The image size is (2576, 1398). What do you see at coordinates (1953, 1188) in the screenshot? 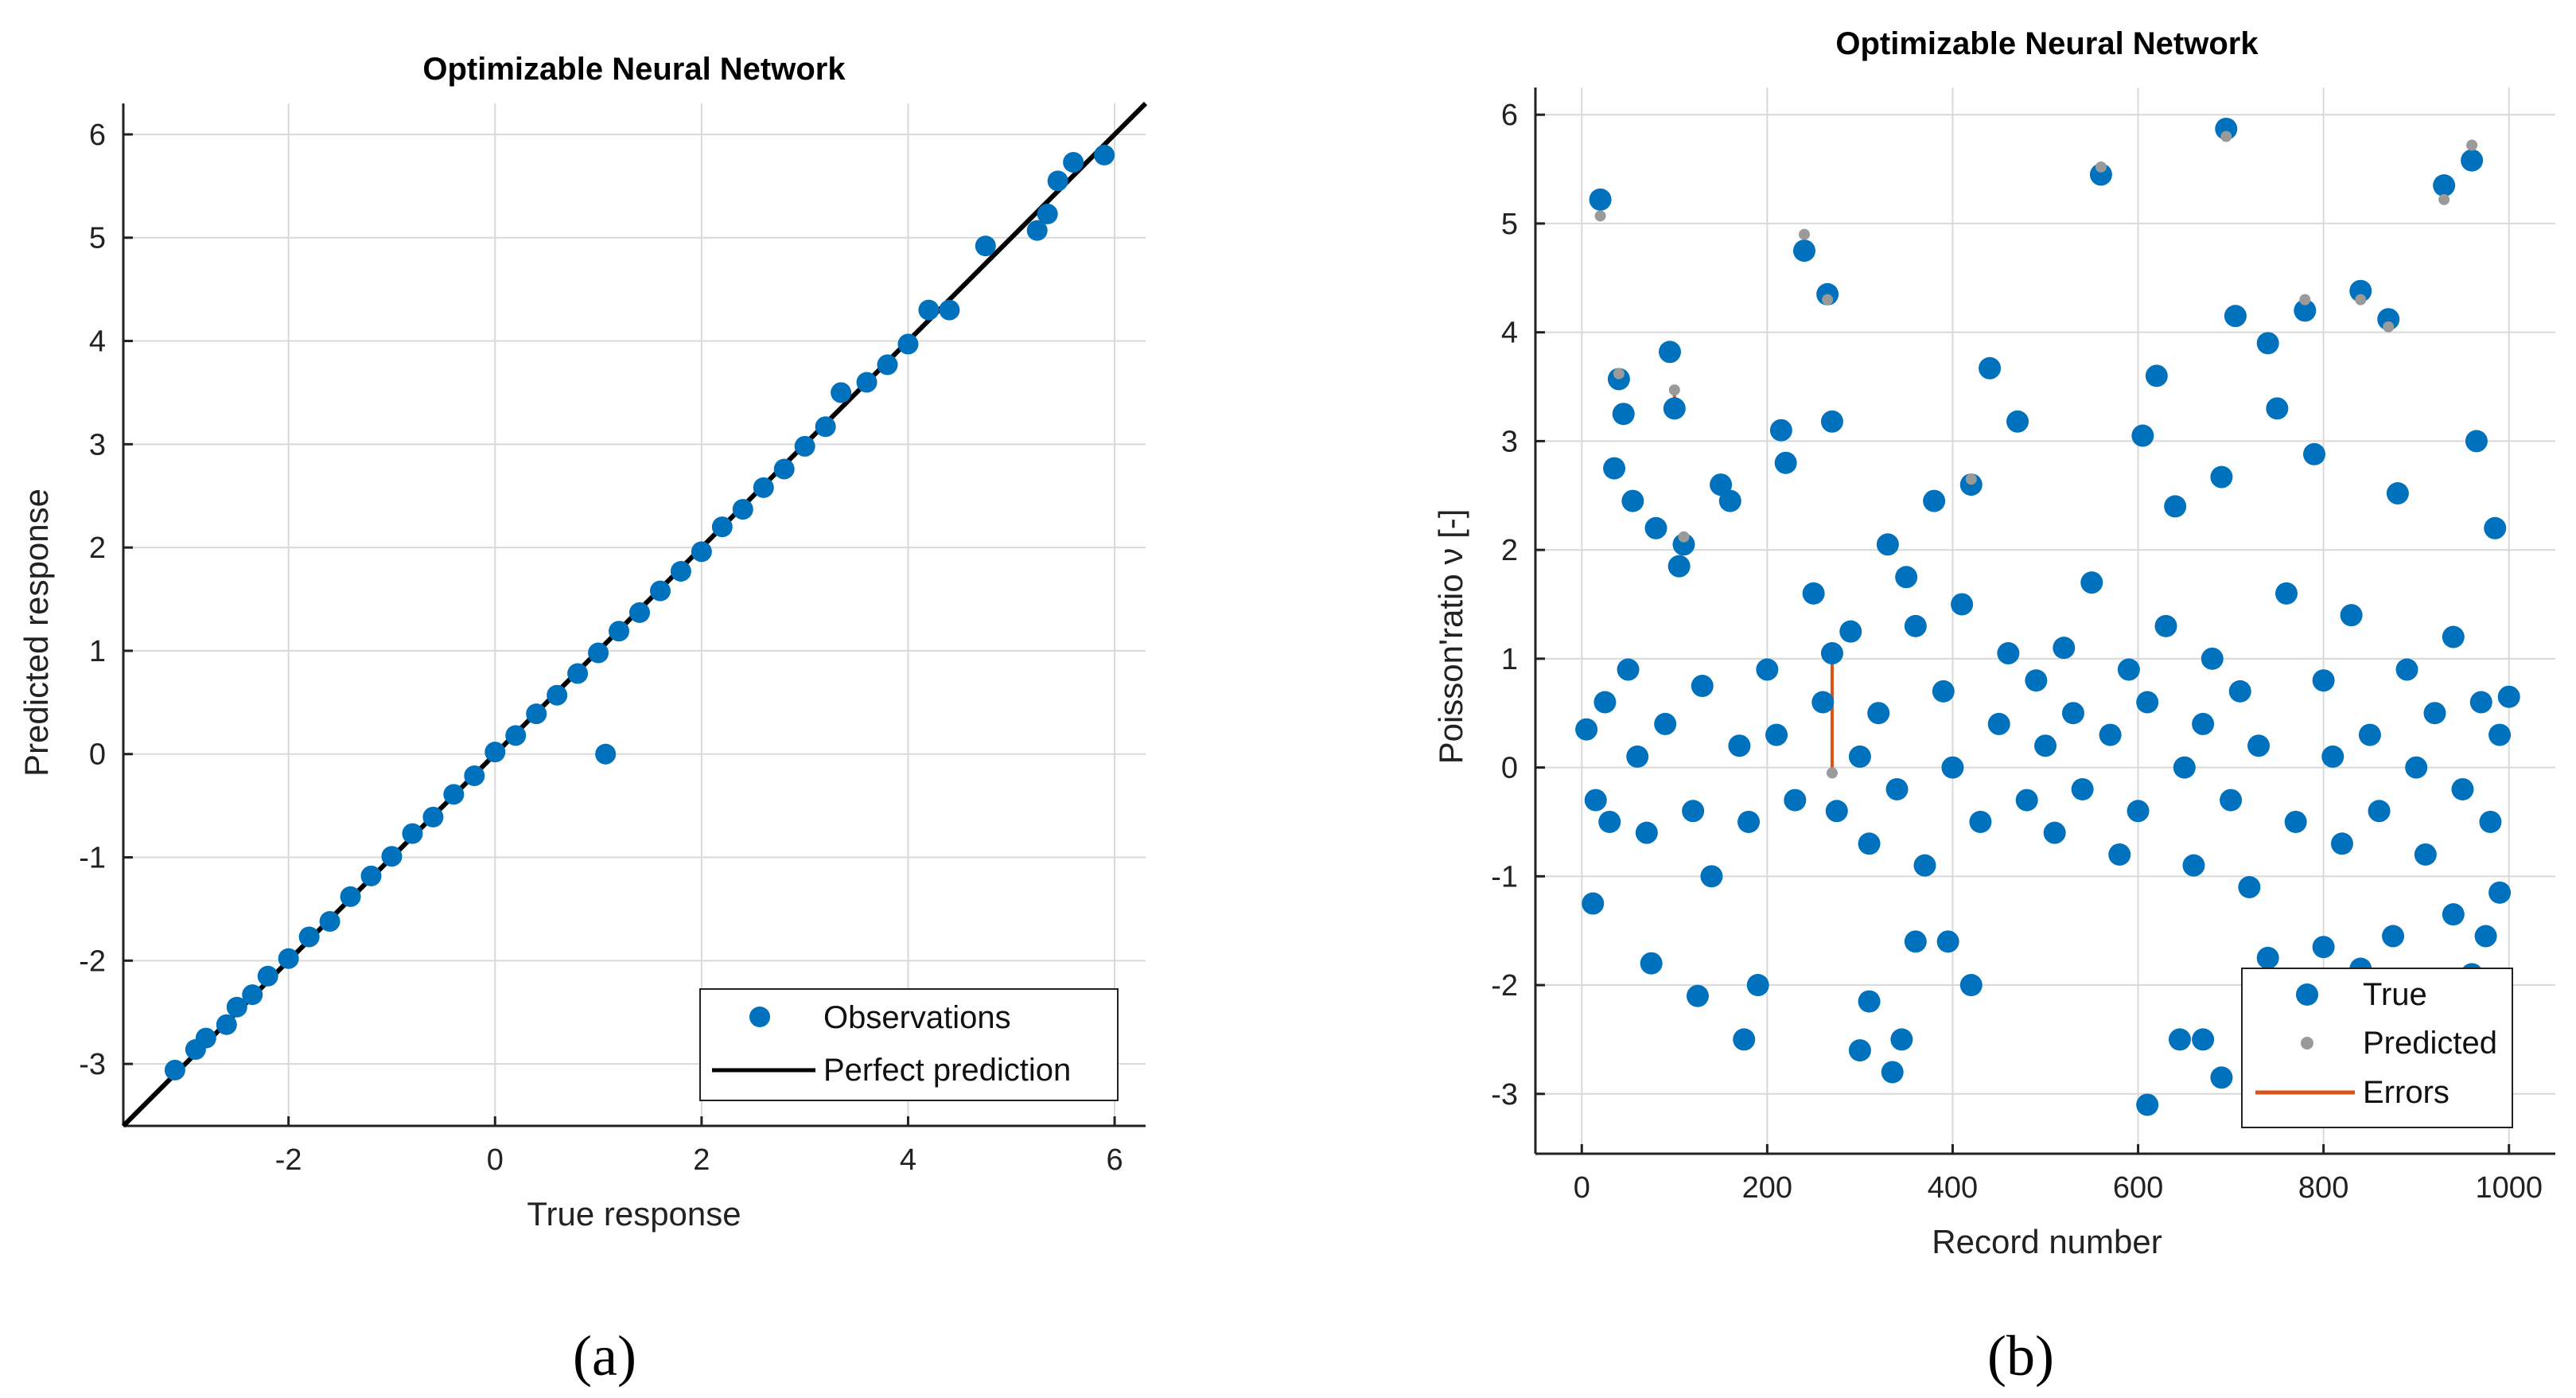
I see `x-tick-label: 400` at bounding box center [1953, 1188].